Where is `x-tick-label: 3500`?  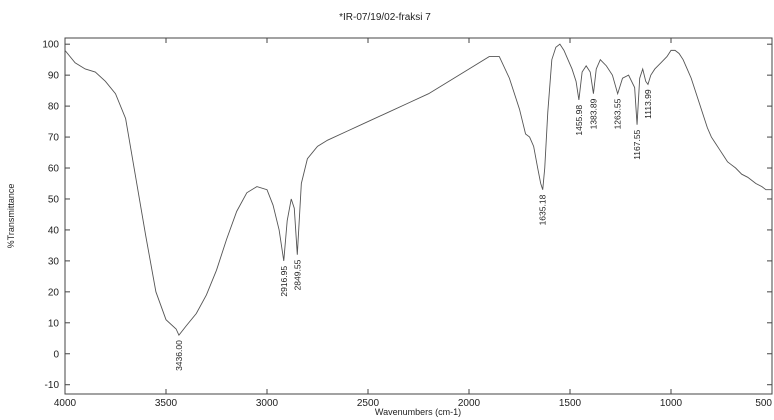 x-tick-label: 3500 is located at coordinates (166, 403).